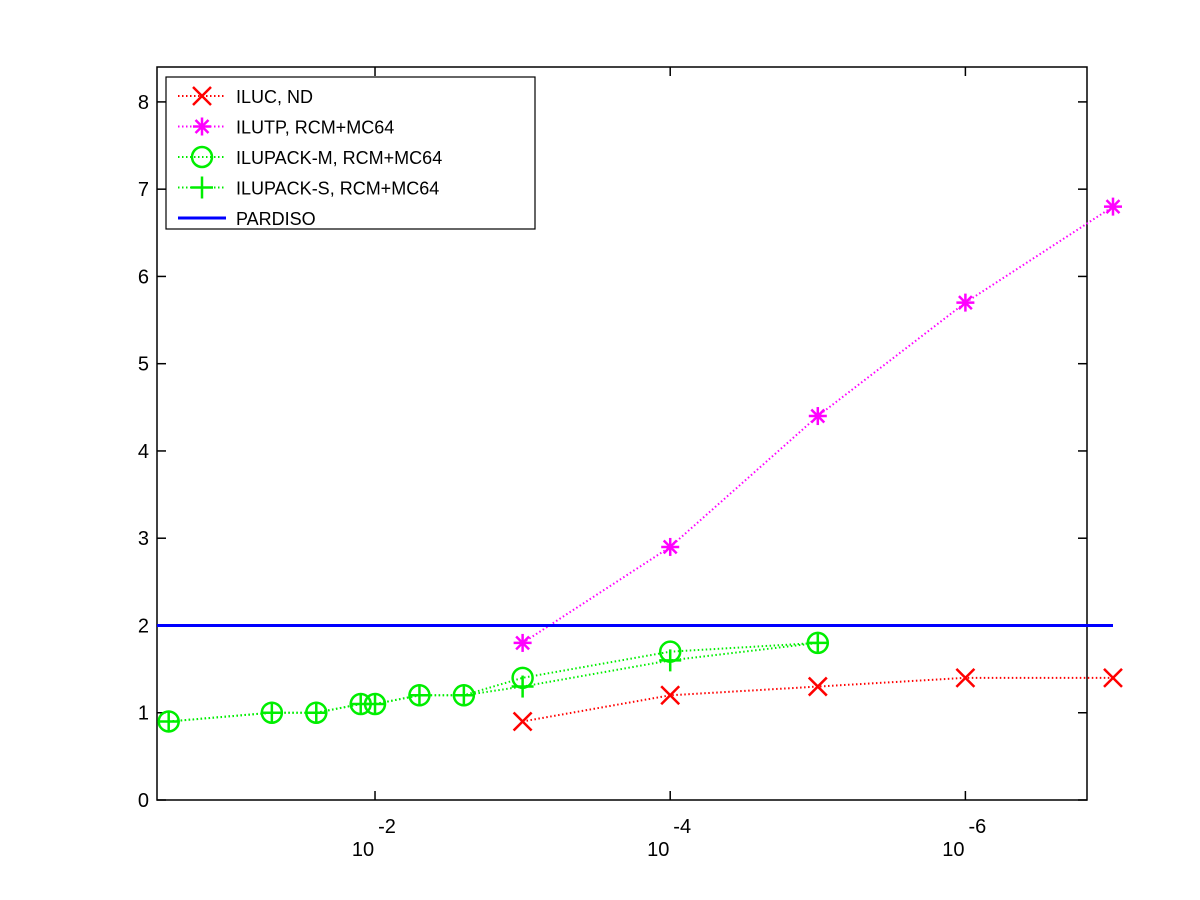 This screenshot has height=900, width=1200. What do you see at coordinates (387, 827) in the screenshot?
I see `x-tick-exponent: -2` at bounding box center [387, 827].